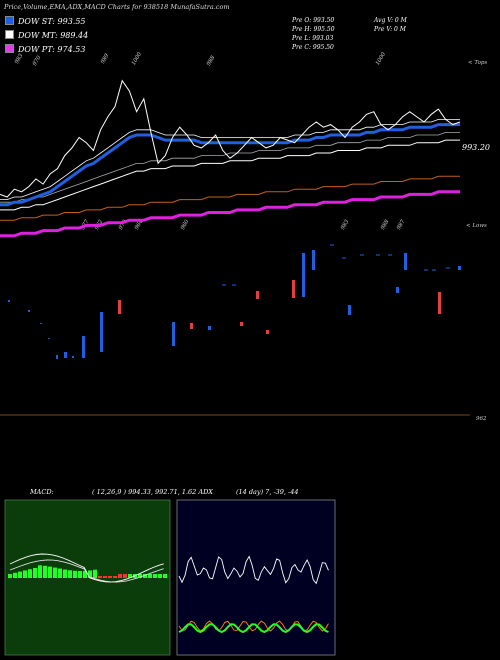 This screenshot has height=660, width=500. What do you see at coordinates (46, 35) in the screenshot?
I see `legend-dow-mt: DOW MT: 989.44` at bounding box center [46, 35].